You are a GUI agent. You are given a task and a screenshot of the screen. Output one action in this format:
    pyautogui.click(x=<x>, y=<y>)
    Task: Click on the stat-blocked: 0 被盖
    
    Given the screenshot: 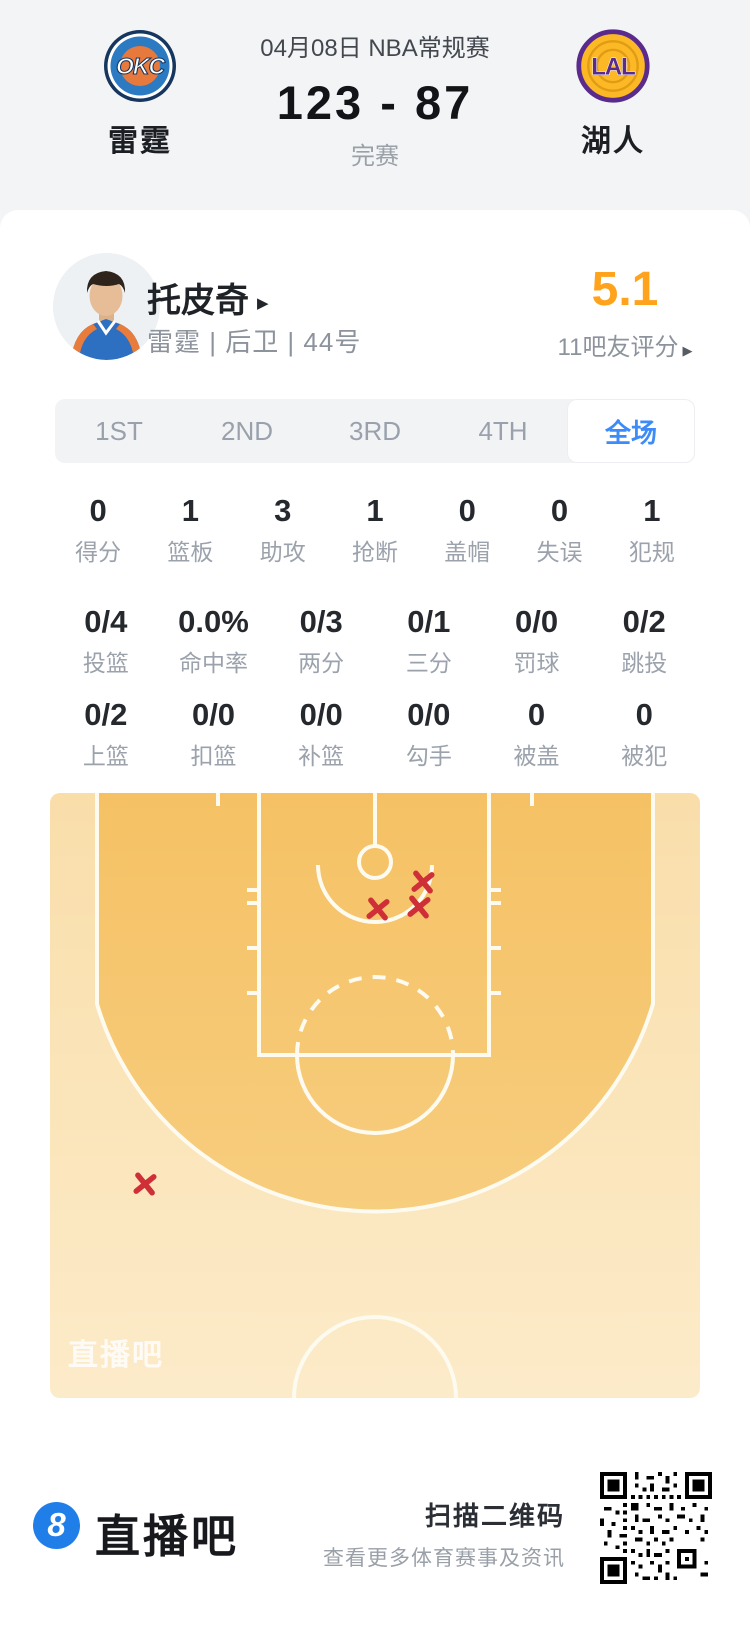 What is the action you would take?
    pyautogui.click(x=536, y=733)
    